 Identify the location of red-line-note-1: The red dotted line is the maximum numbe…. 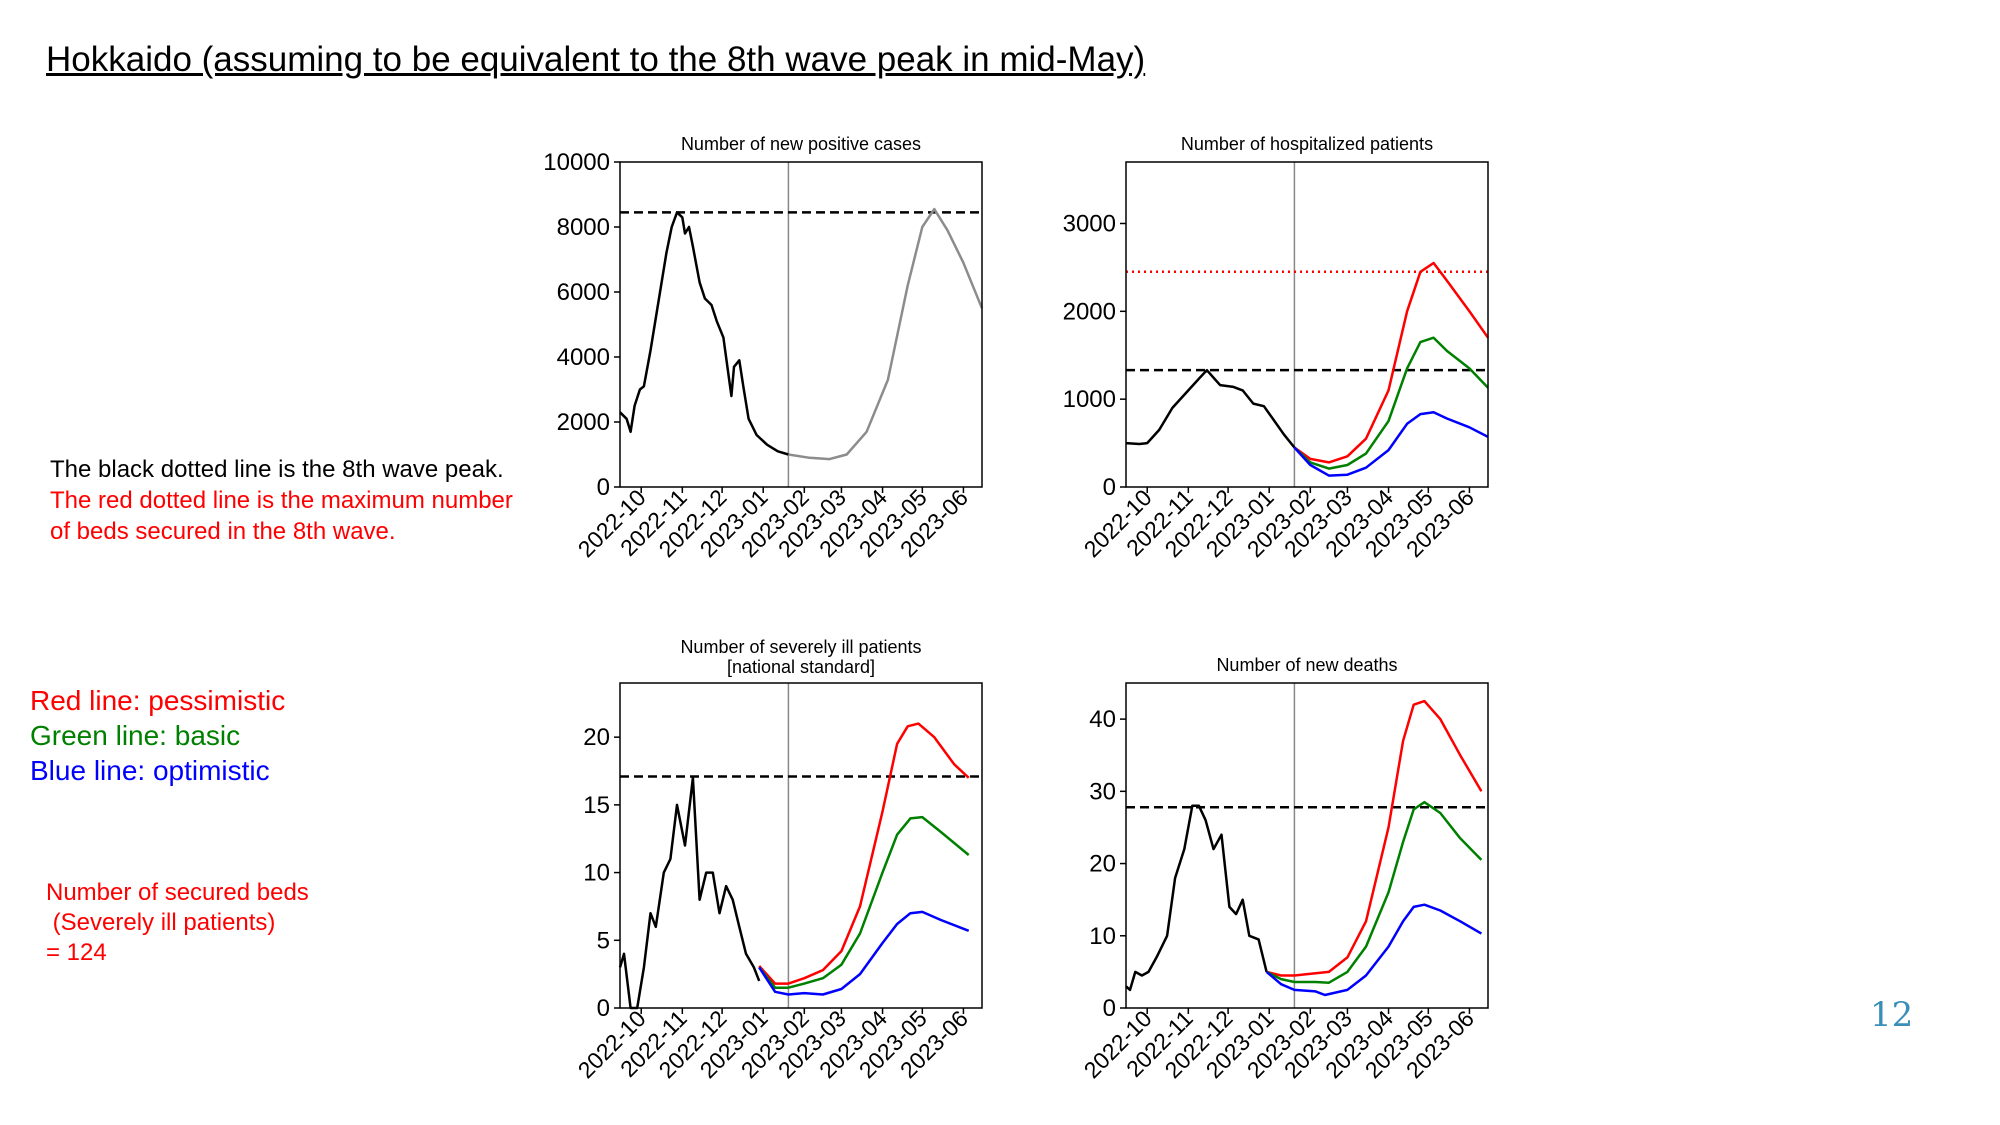
(281, 500).